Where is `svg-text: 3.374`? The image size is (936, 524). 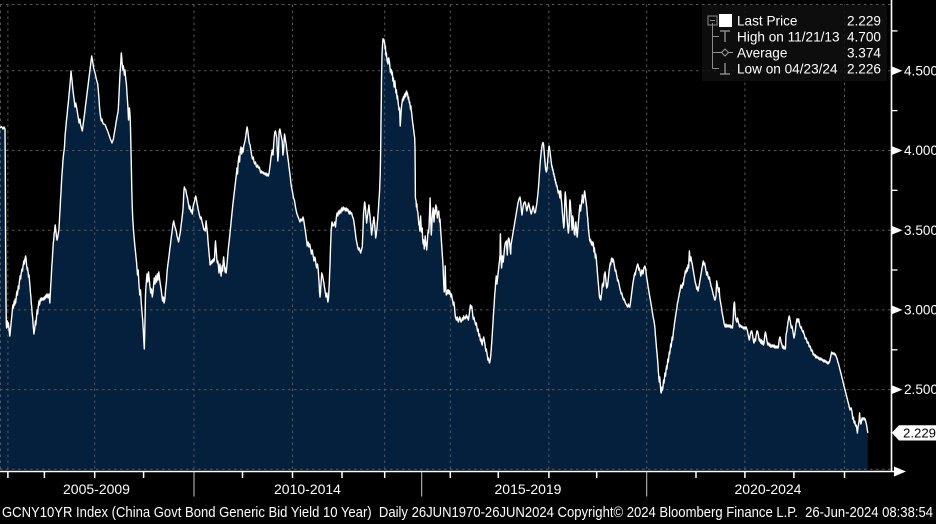
svg-text: 3.374 is located at coordinates (864, 53).